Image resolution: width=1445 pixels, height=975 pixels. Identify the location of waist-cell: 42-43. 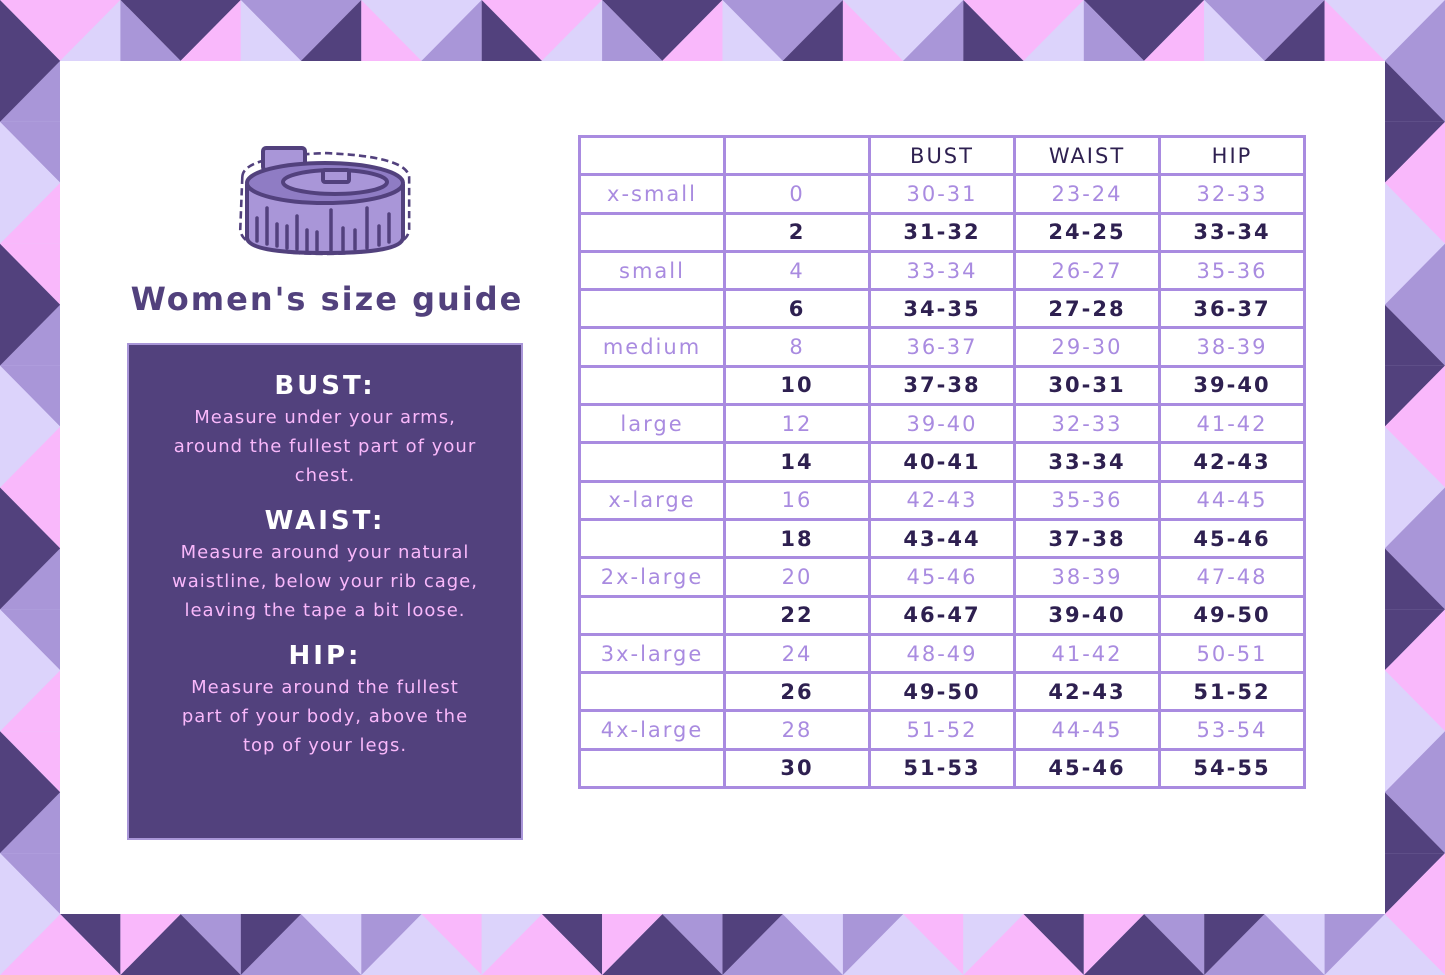
(1087, 692).